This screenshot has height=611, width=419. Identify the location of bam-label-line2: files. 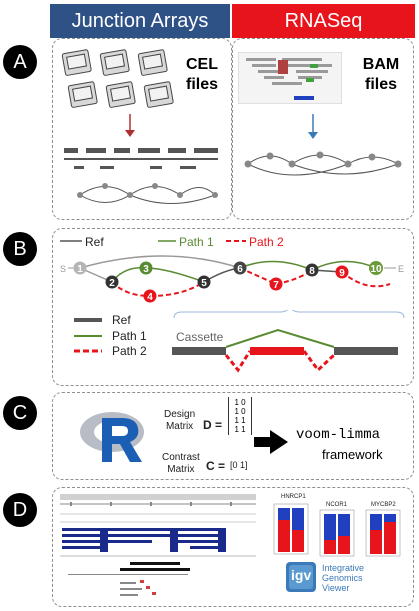
(380, 84).